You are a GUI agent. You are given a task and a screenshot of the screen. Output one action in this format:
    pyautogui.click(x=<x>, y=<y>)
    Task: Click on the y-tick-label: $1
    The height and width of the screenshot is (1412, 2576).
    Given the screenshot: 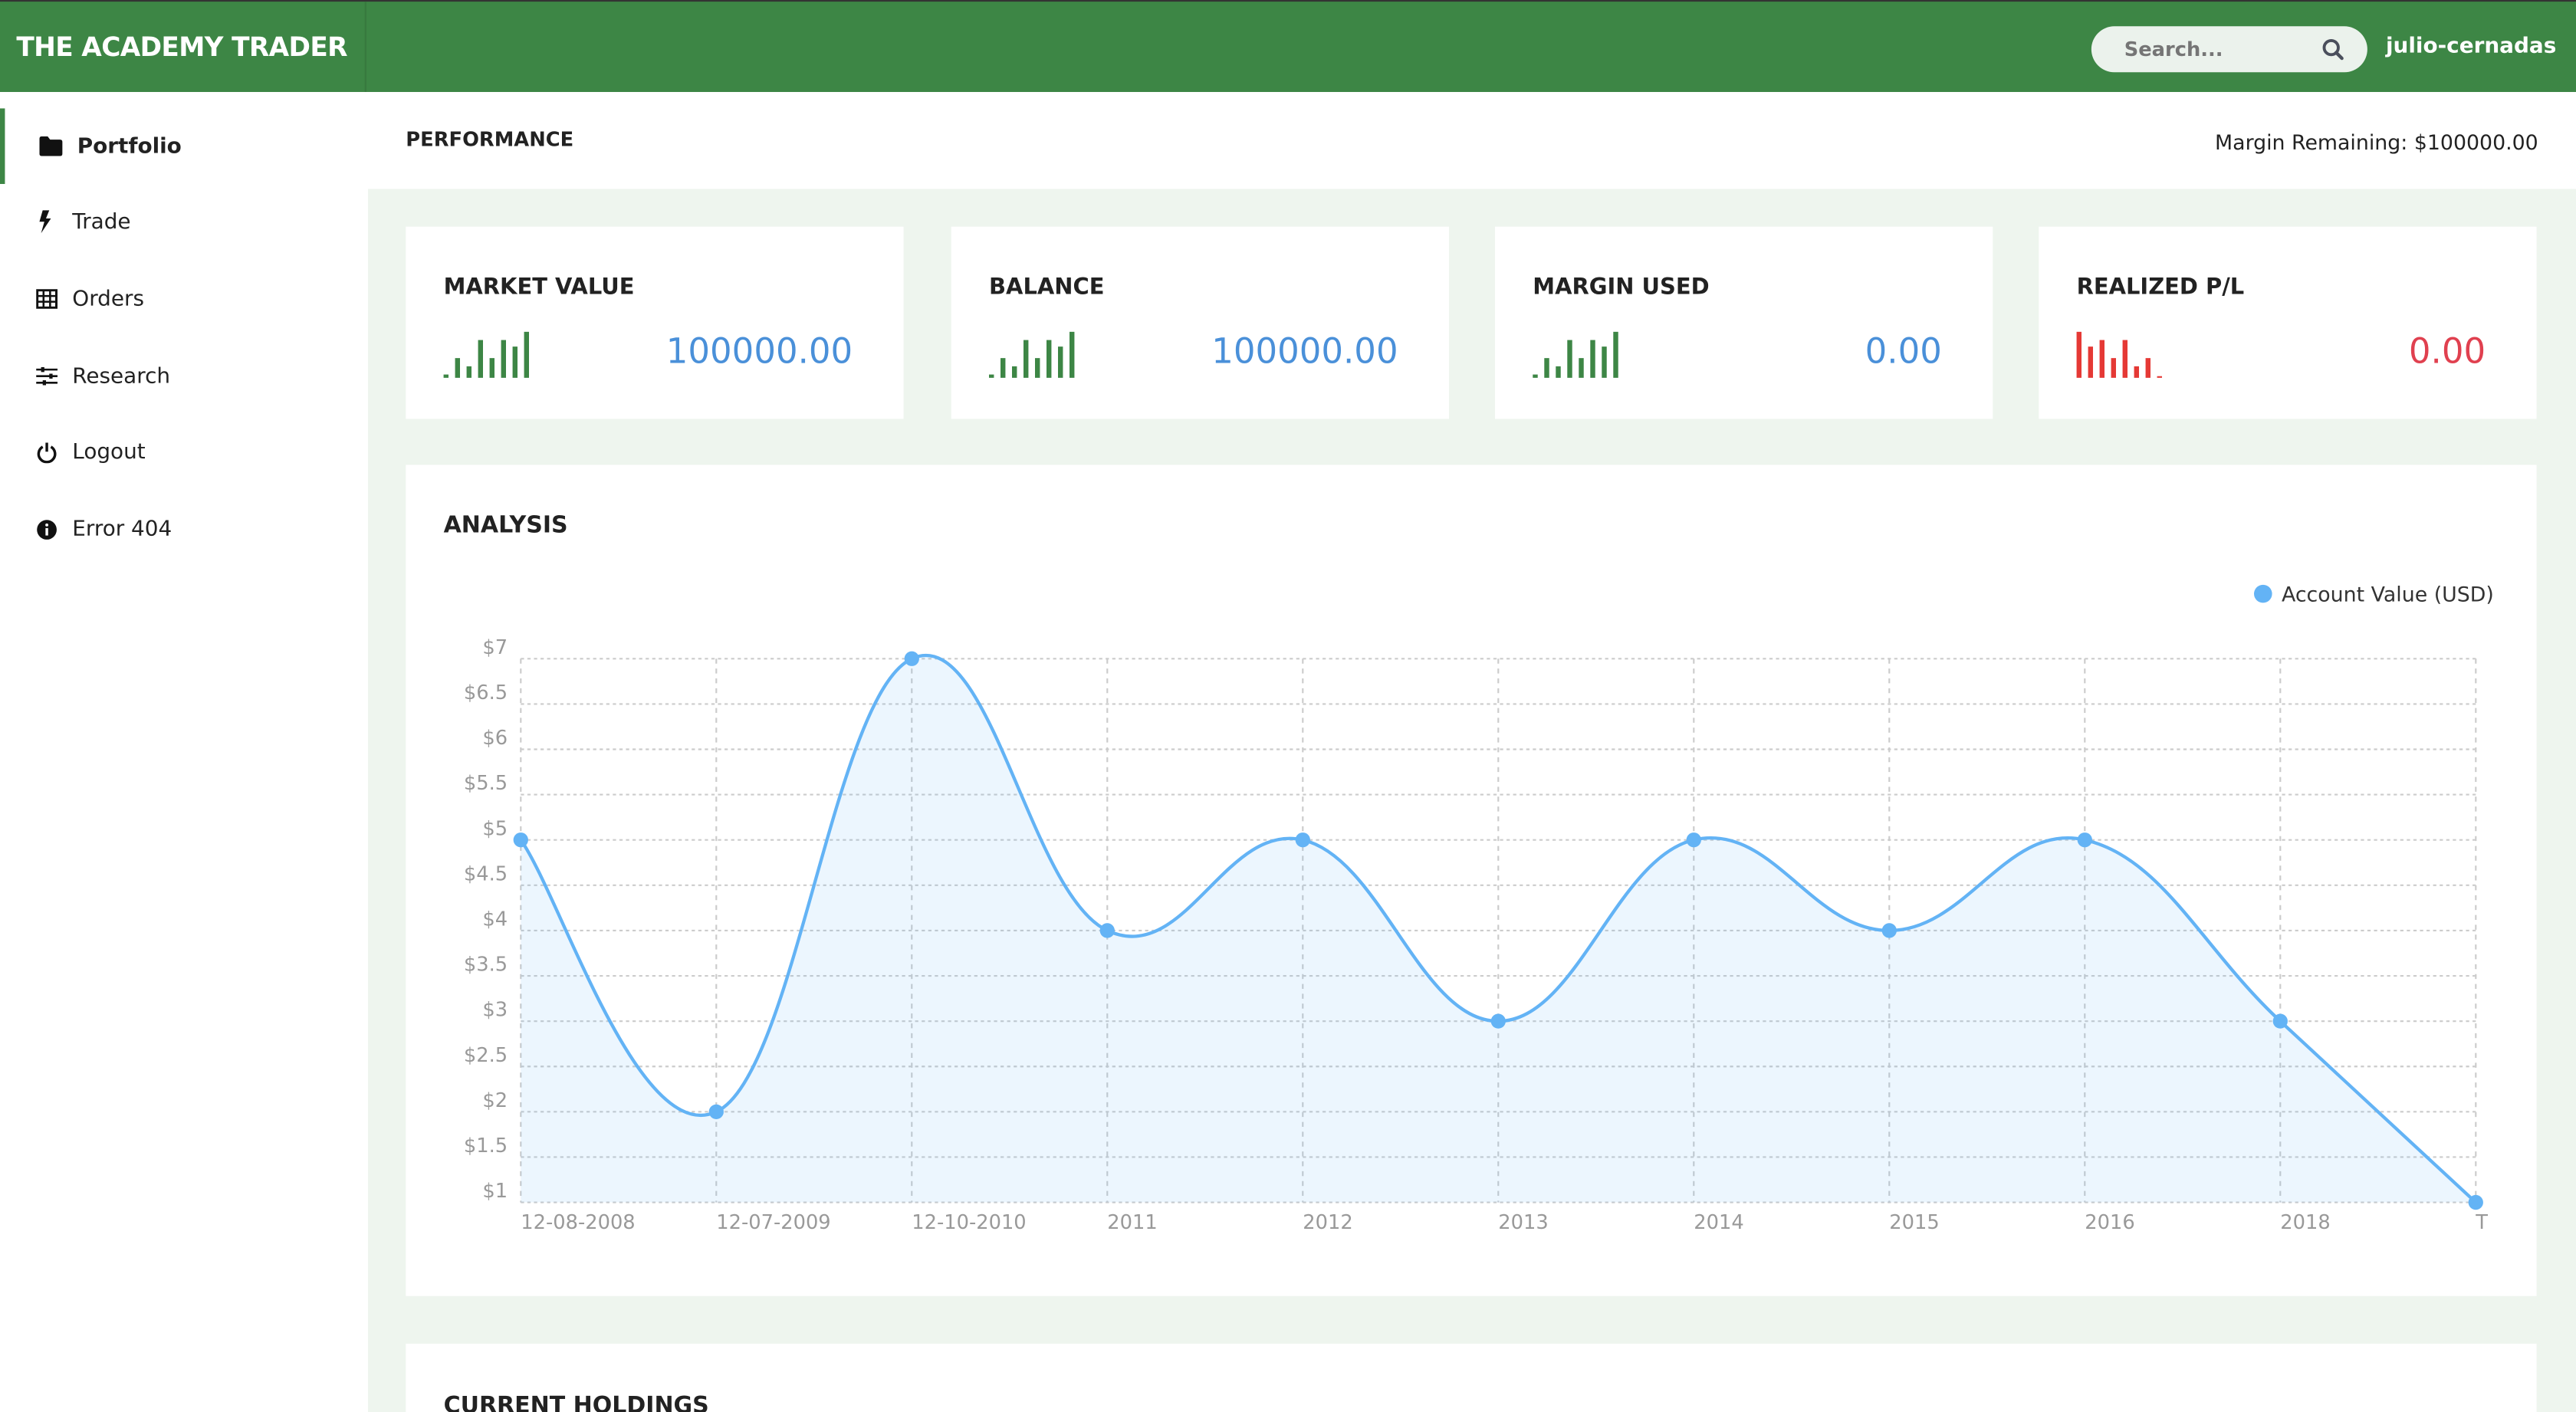 What is the action you would take?
    pyautogui.click(x=495, y=1191)
    